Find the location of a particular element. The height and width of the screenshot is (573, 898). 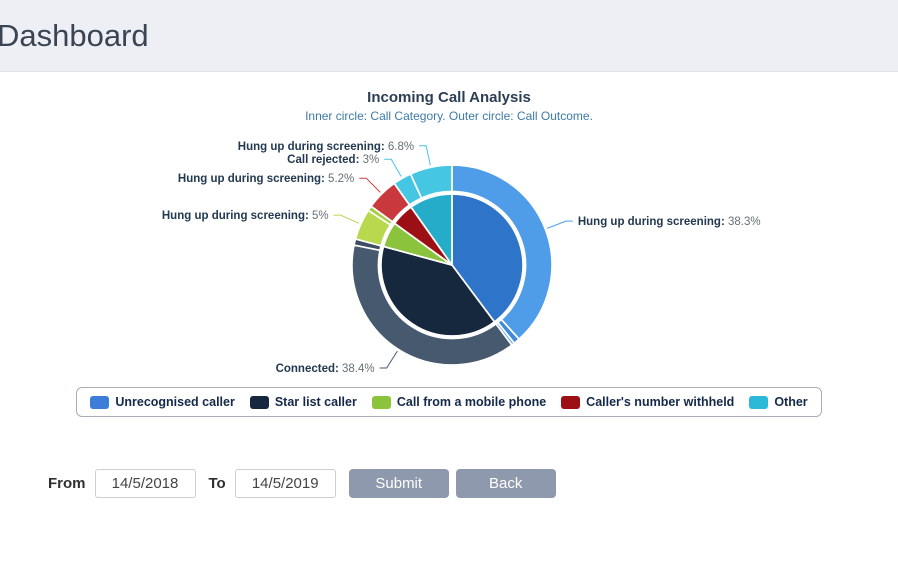

chart-title: Incoming Call Analysis is located at coordinates (449, 97).